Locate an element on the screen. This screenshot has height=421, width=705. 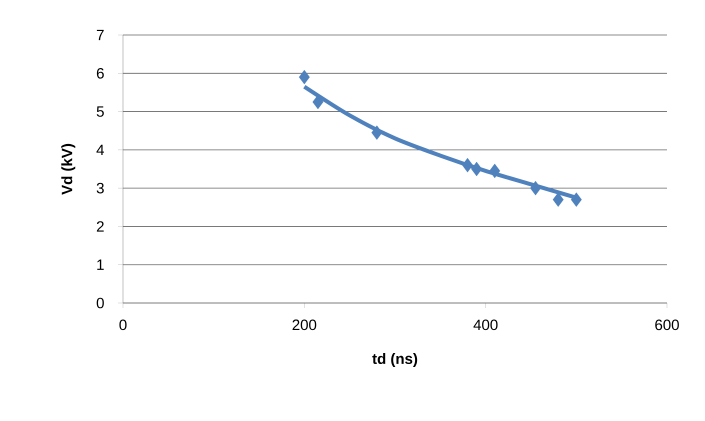
x-axis-title: td (ns) is located at coordinates (395, 360).